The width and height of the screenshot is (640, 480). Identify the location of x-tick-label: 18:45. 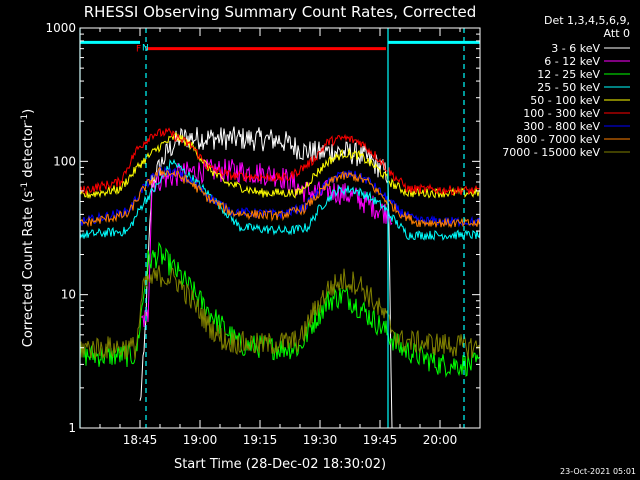
(140, 440).